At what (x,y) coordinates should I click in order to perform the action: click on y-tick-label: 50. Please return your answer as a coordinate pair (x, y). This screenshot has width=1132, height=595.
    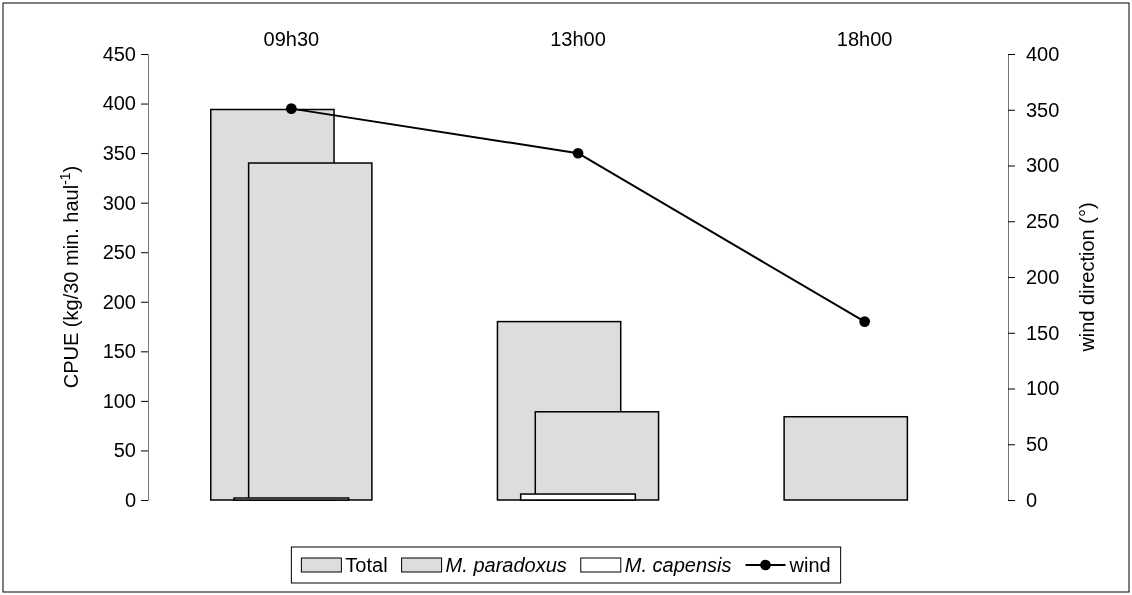
    Looking at the image, I should click on (124, 450).